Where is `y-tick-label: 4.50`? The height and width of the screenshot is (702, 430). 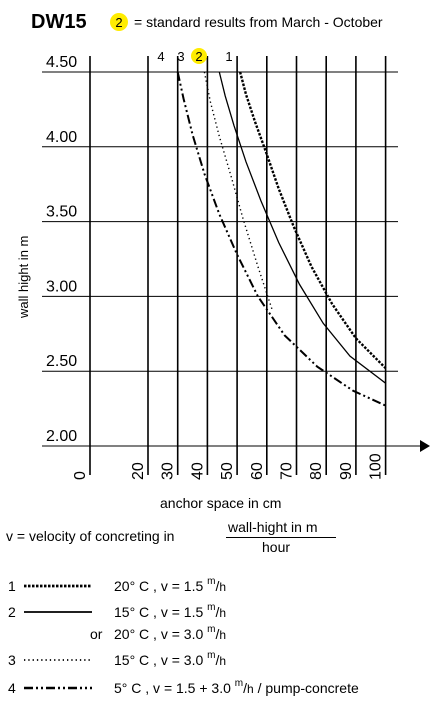 y-tick-label: 4.50 is located at coordinates (61, 62).